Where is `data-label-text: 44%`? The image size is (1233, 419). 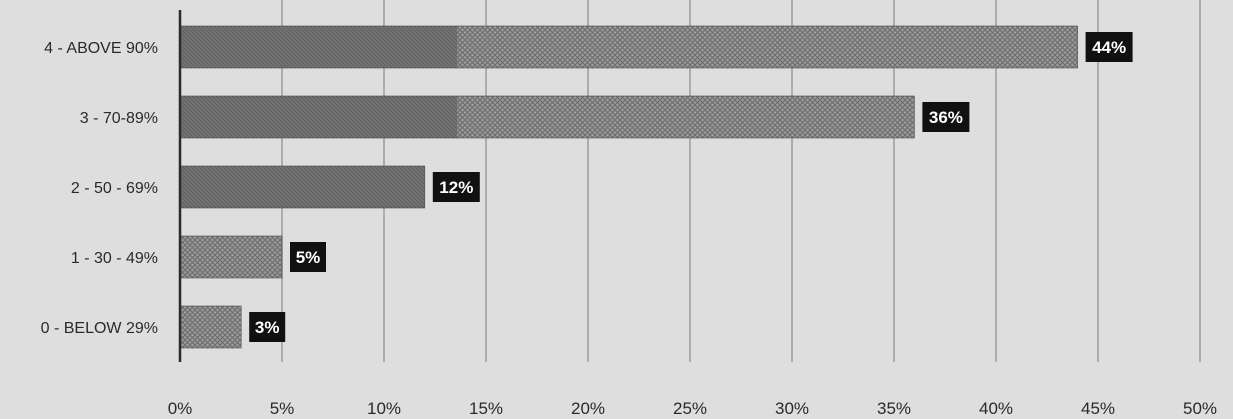
data-label-text: 44% is located at coordinates (1109, 47).